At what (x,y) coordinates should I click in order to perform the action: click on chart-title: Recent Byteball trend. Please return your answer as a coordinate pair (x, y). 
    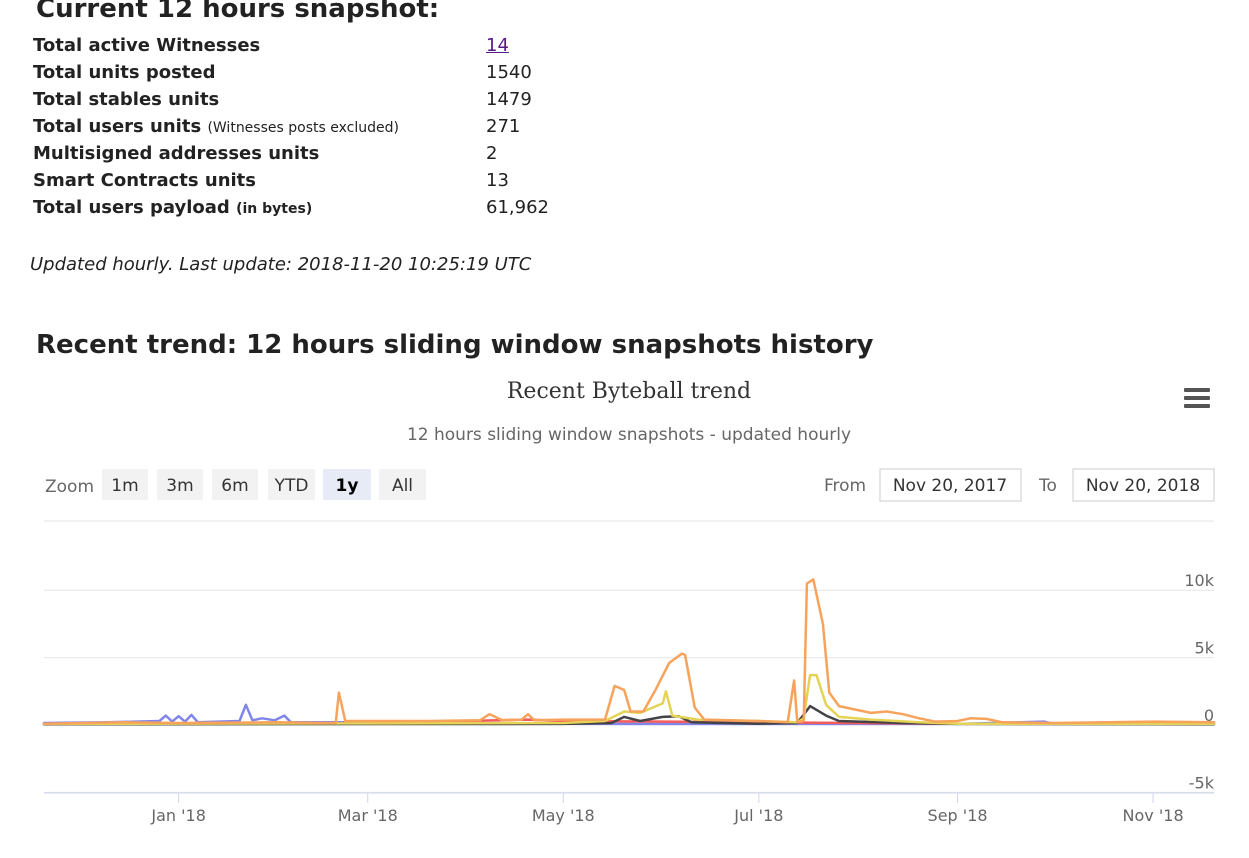
    Looking at the image, I should click on (629, 391).